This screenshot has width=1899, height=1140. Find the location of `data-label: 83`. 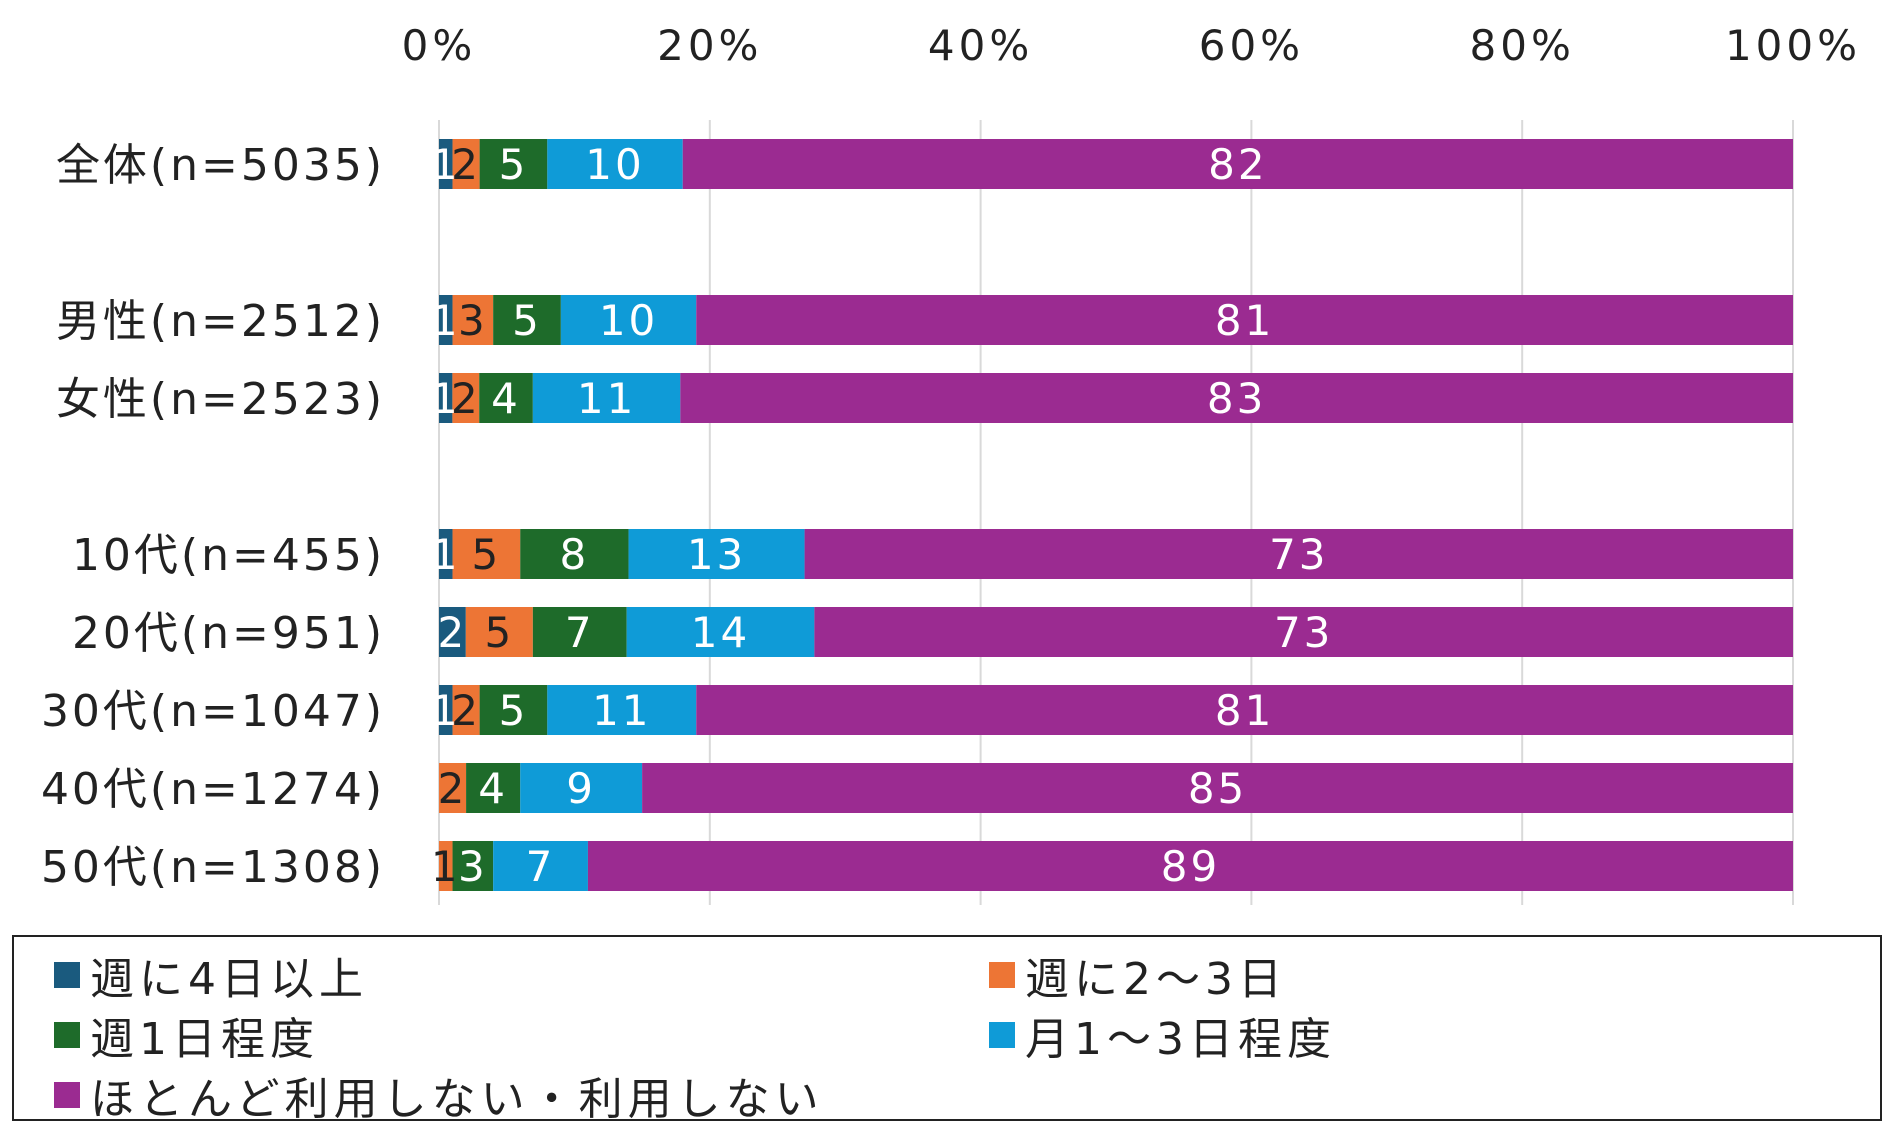

data-label: 83 is located at coordinates (1236, 398).